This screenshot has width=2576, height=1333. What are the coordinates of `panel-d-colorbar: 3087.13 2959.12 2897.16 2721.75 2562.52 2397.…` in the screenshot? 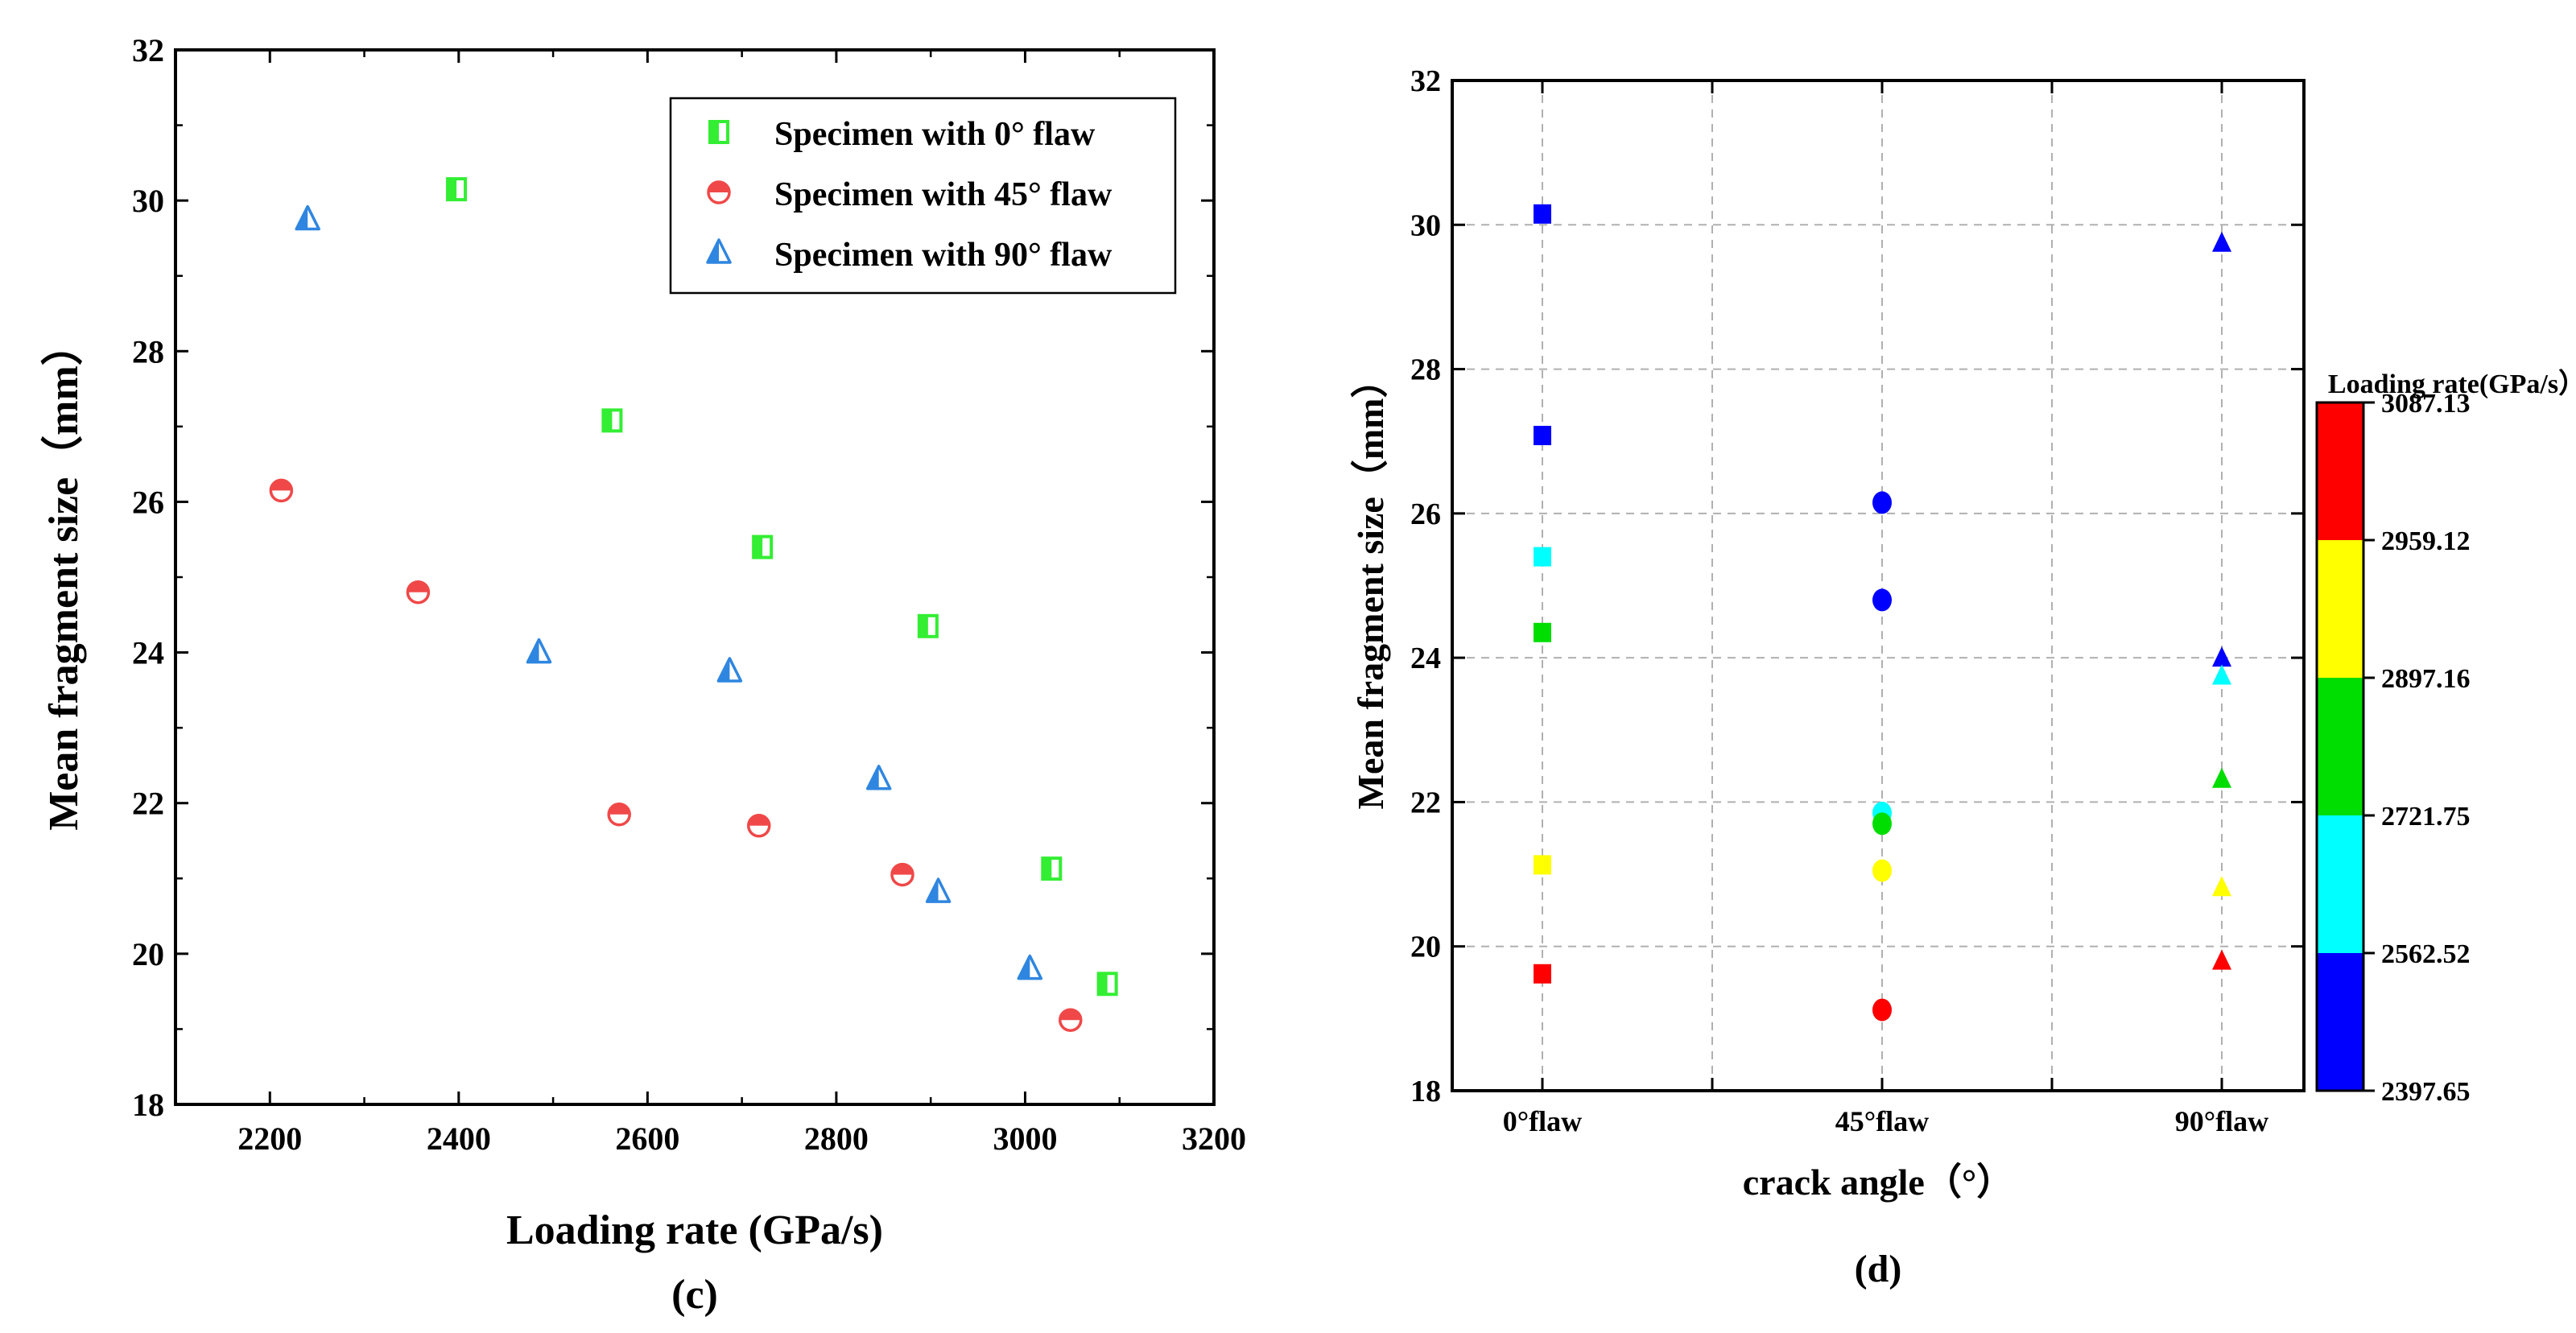 It's located at (2445, 737).